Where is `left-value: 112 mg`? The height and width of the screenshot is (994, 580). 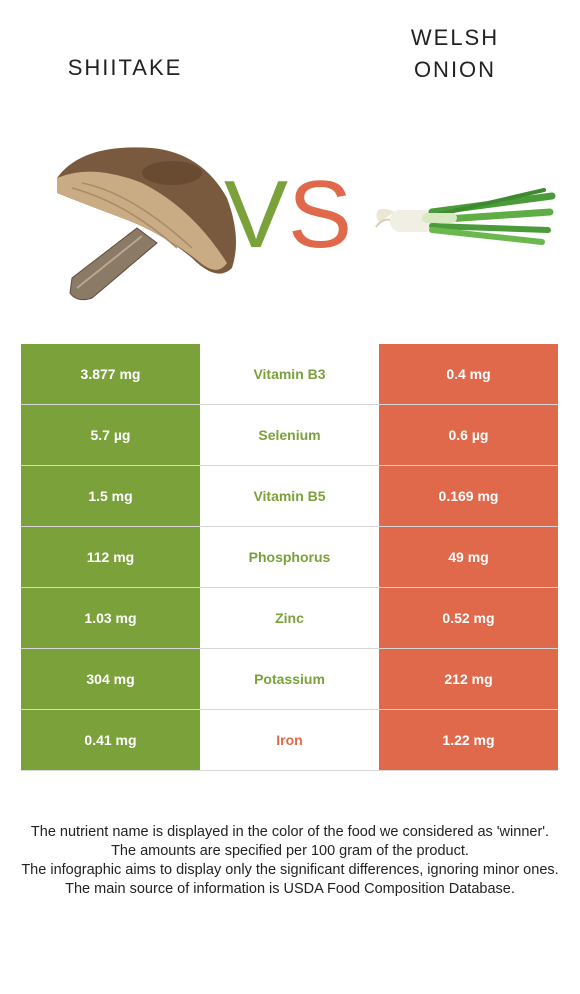
left-value: 112 mg is located at coordinates (110, 557).